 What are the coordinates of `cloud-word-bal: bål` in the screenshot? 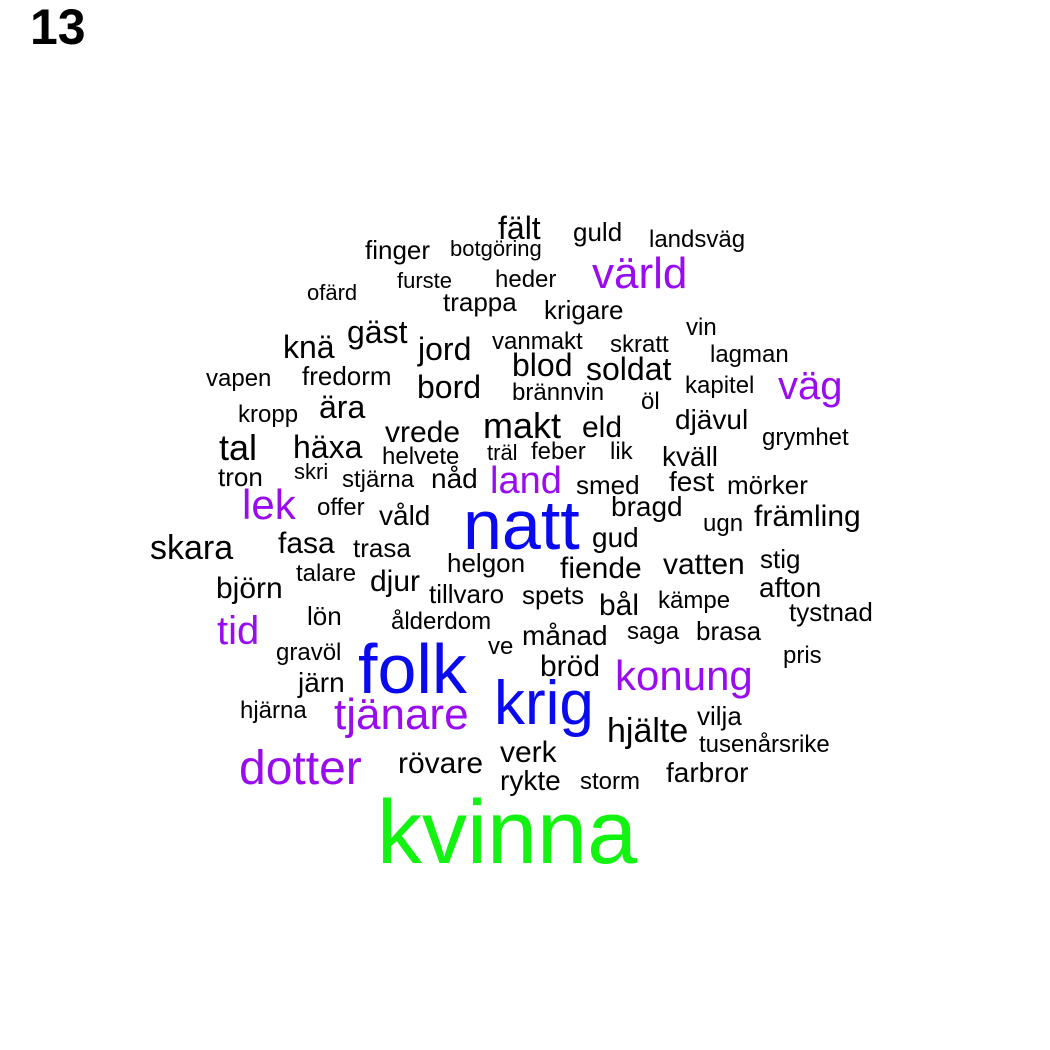 It's located at (619, 605).